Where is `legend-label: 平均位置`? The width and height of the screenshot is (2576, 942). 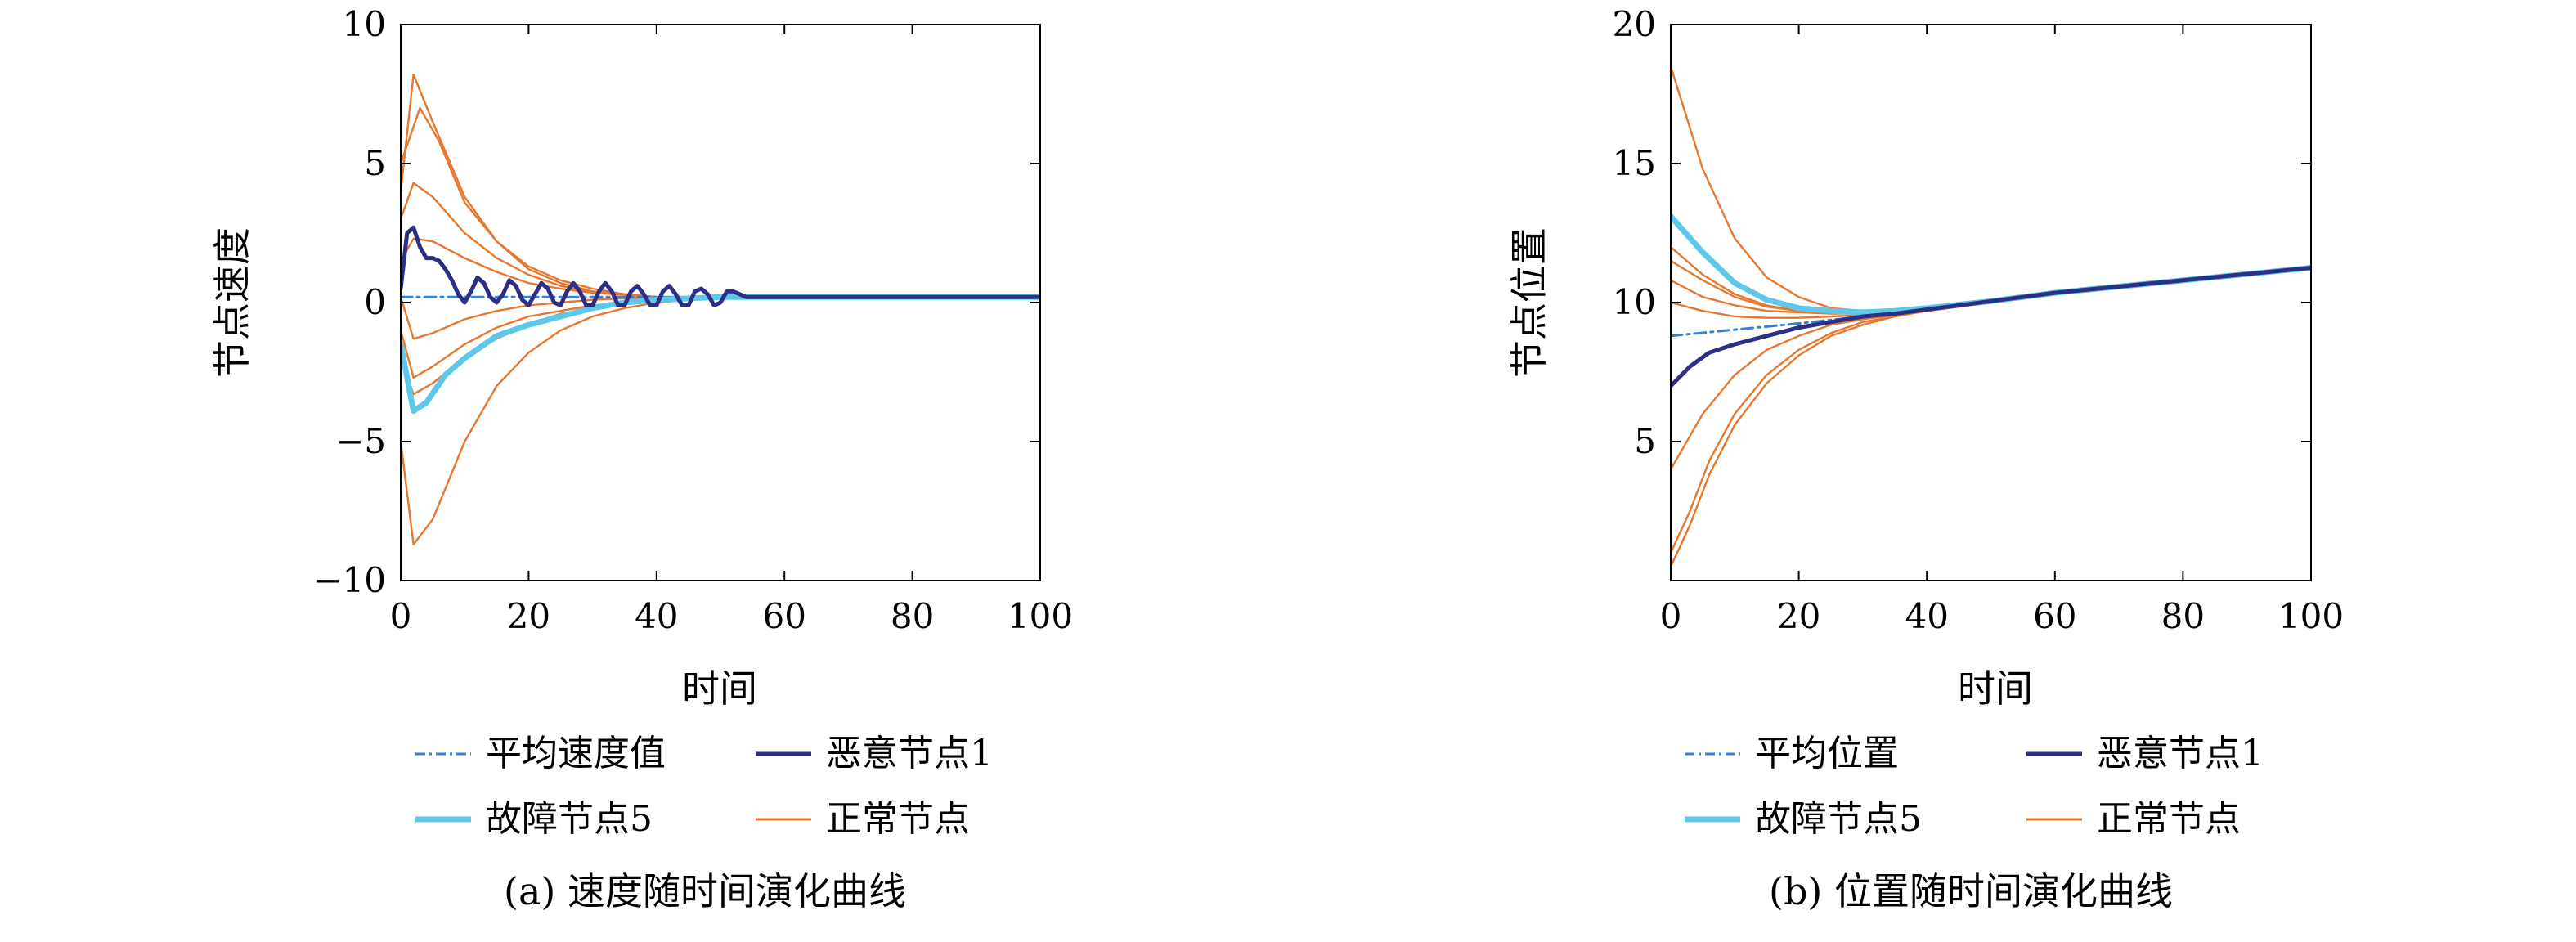 legend-label: 平均位置 is located at coordinates (1827, 753).